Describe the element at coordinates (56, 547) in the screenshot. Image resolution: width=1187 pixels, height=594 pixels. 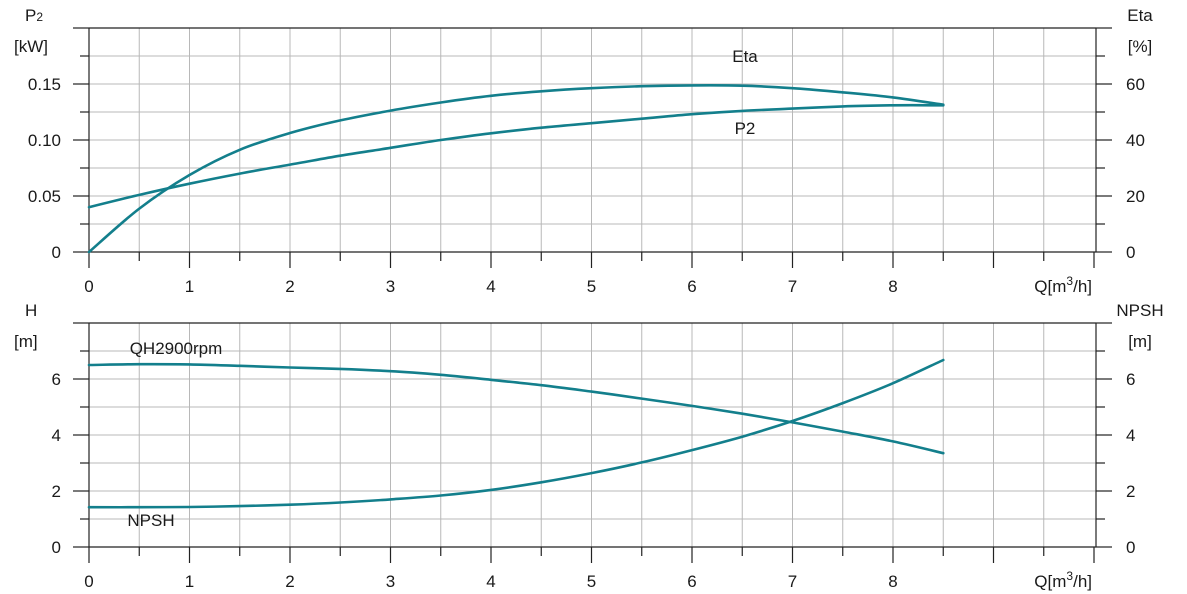
I see `panel-head-npsh-left-tick-label: 0` at that location.